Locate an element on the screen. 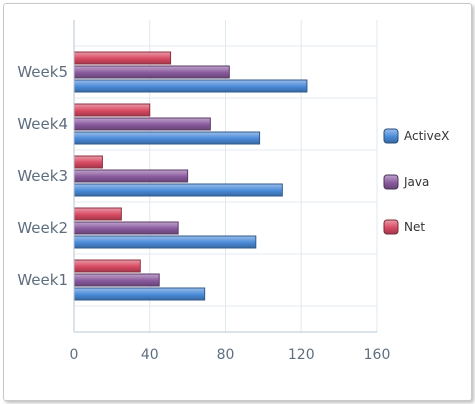 Image resolution: width=475 pixels, height=404 pixels. bar-activex-week1 is located at coordinates (139, 294).